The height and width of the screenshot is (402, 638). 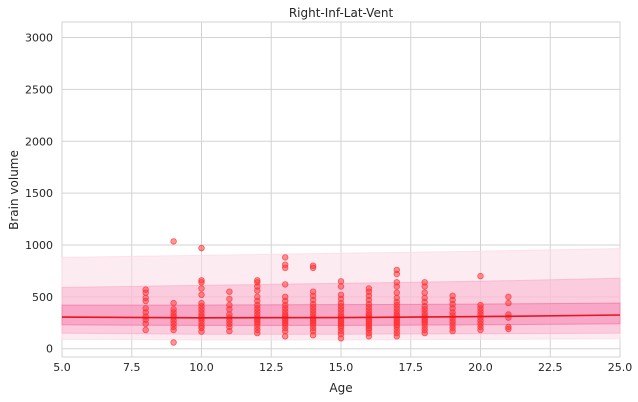 What do you see at coordinates (132, 367) in the screenshot?
I see `x-tick-label: 7.5` at bounding box center [132, 367].